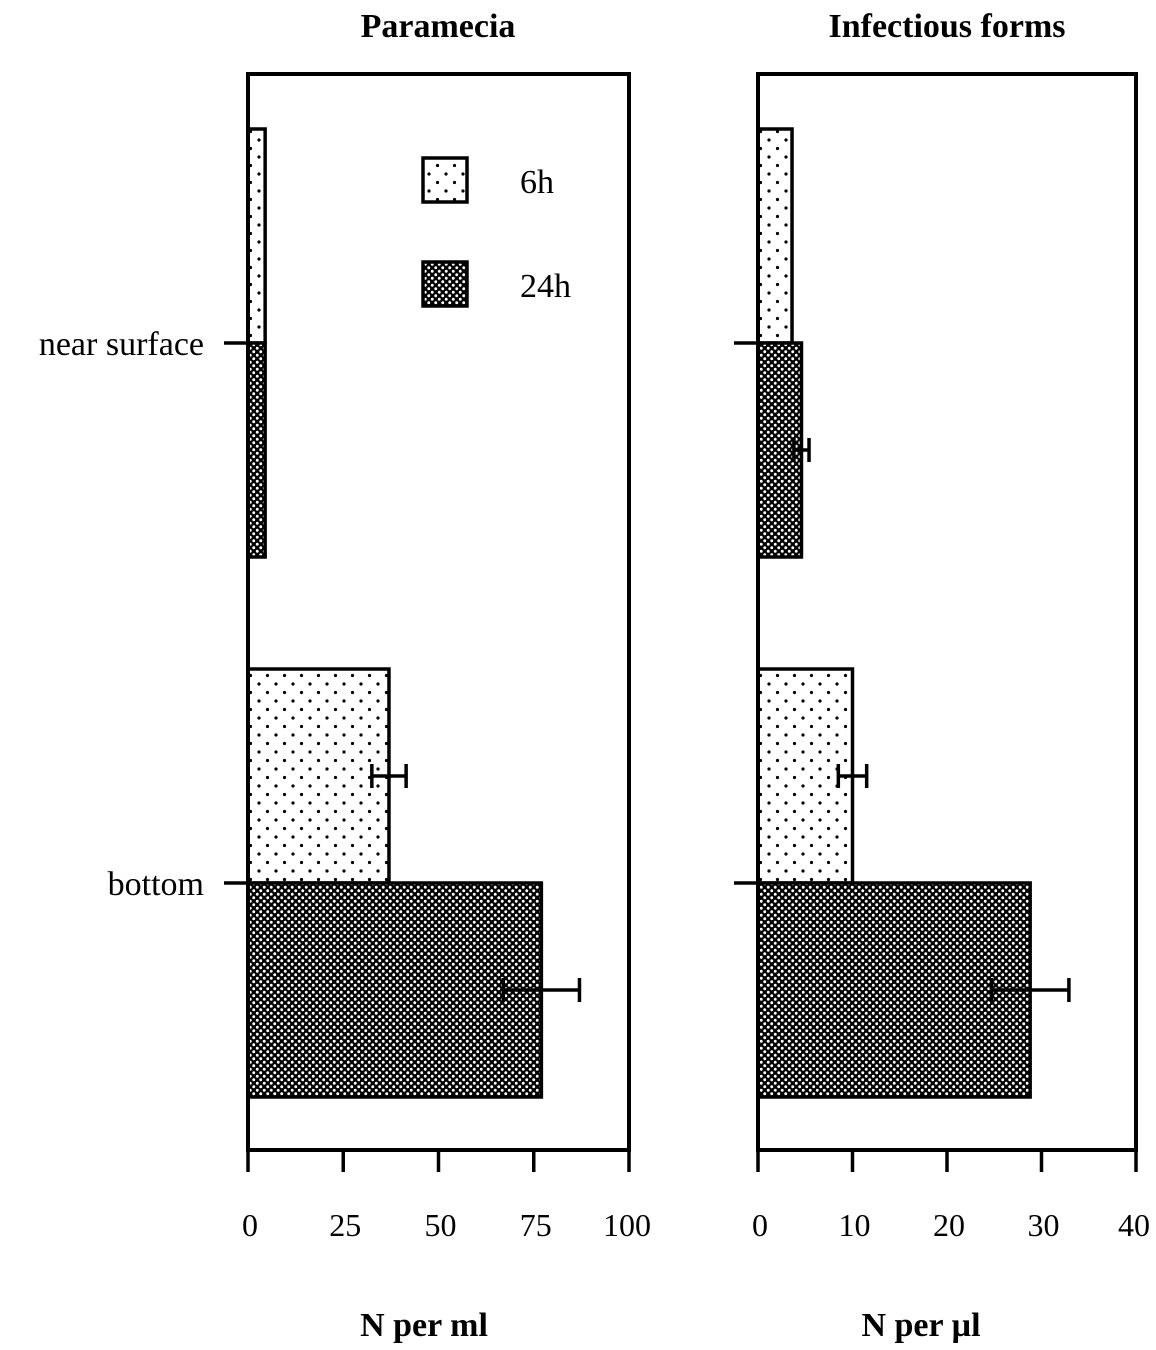 This screenshot has height=1350, width=1156. What do you see at coordinates (445, 180) in the screenshot?
I see `legend-swatch-6h` at bounding box center [445, 180].